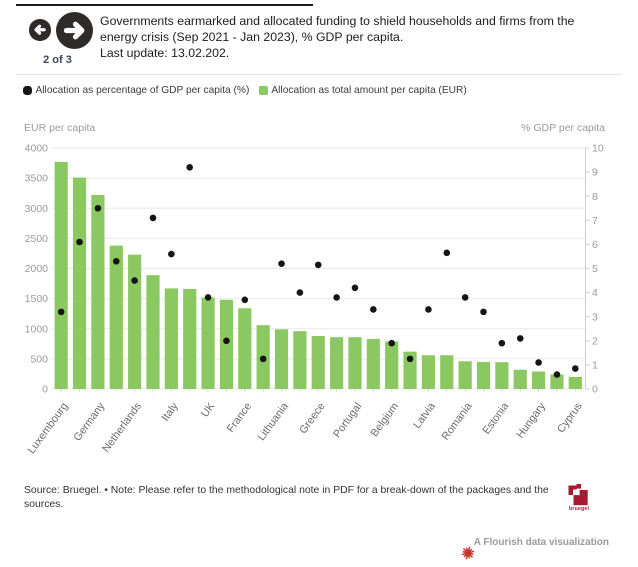 This screenshot has height=567, width=638. Describe the element at coordinates (245, 300) in the screenshot. I see `dot-france` at that location.